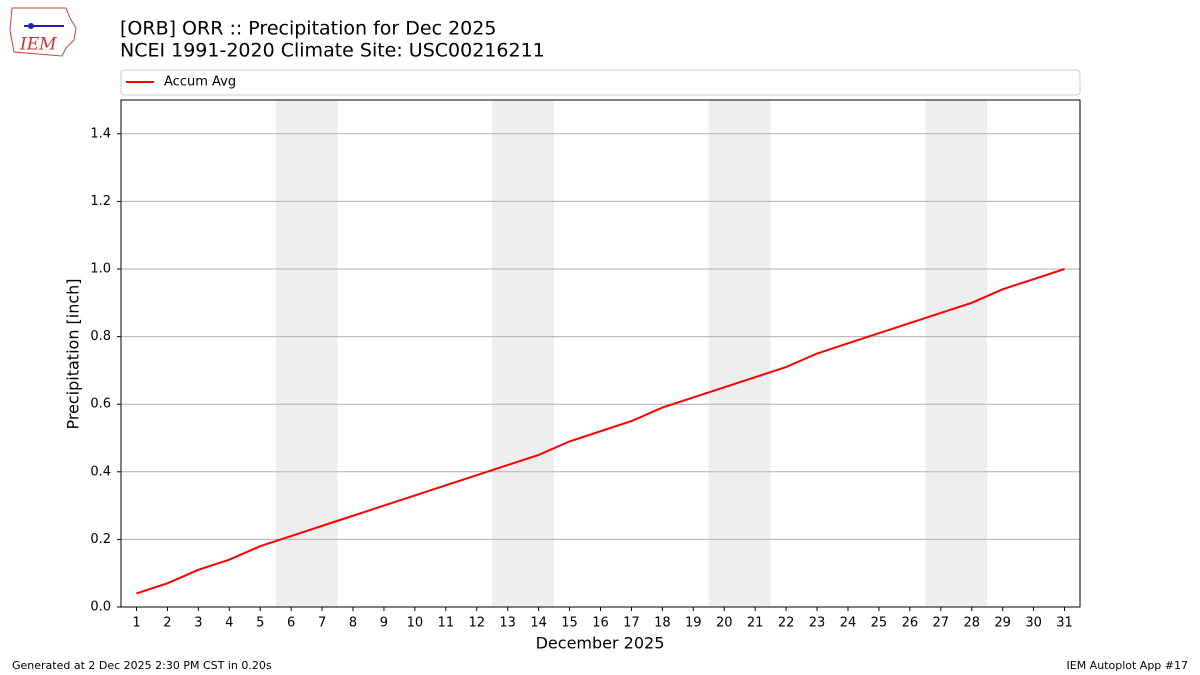 Image resolution: width=1200 pixels, height=675 pixels. I want to click on x-tick-label: 18, so click(662, 623).